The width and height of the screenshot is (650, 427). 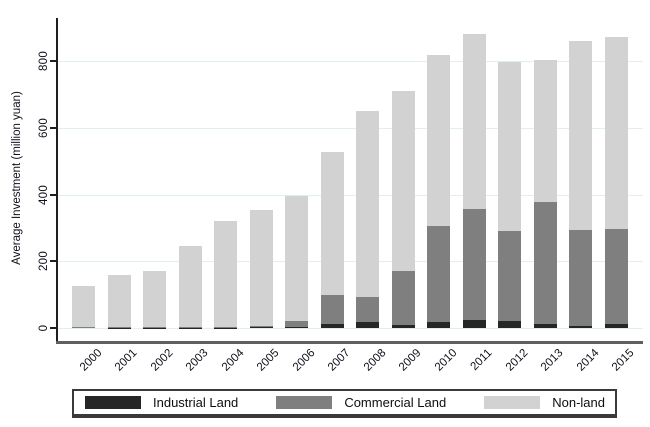 What do you see at coordinates (297, 258) in the screenshot?
I see `bar-segment-2006-non-land` at bounding box center [297, 258].